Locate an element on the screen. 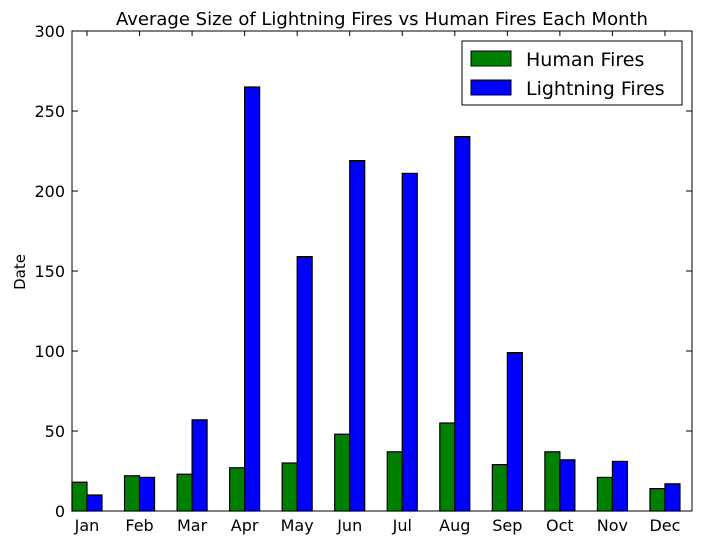  bar-lightning-fires-may is located at coordinates (304, 384).